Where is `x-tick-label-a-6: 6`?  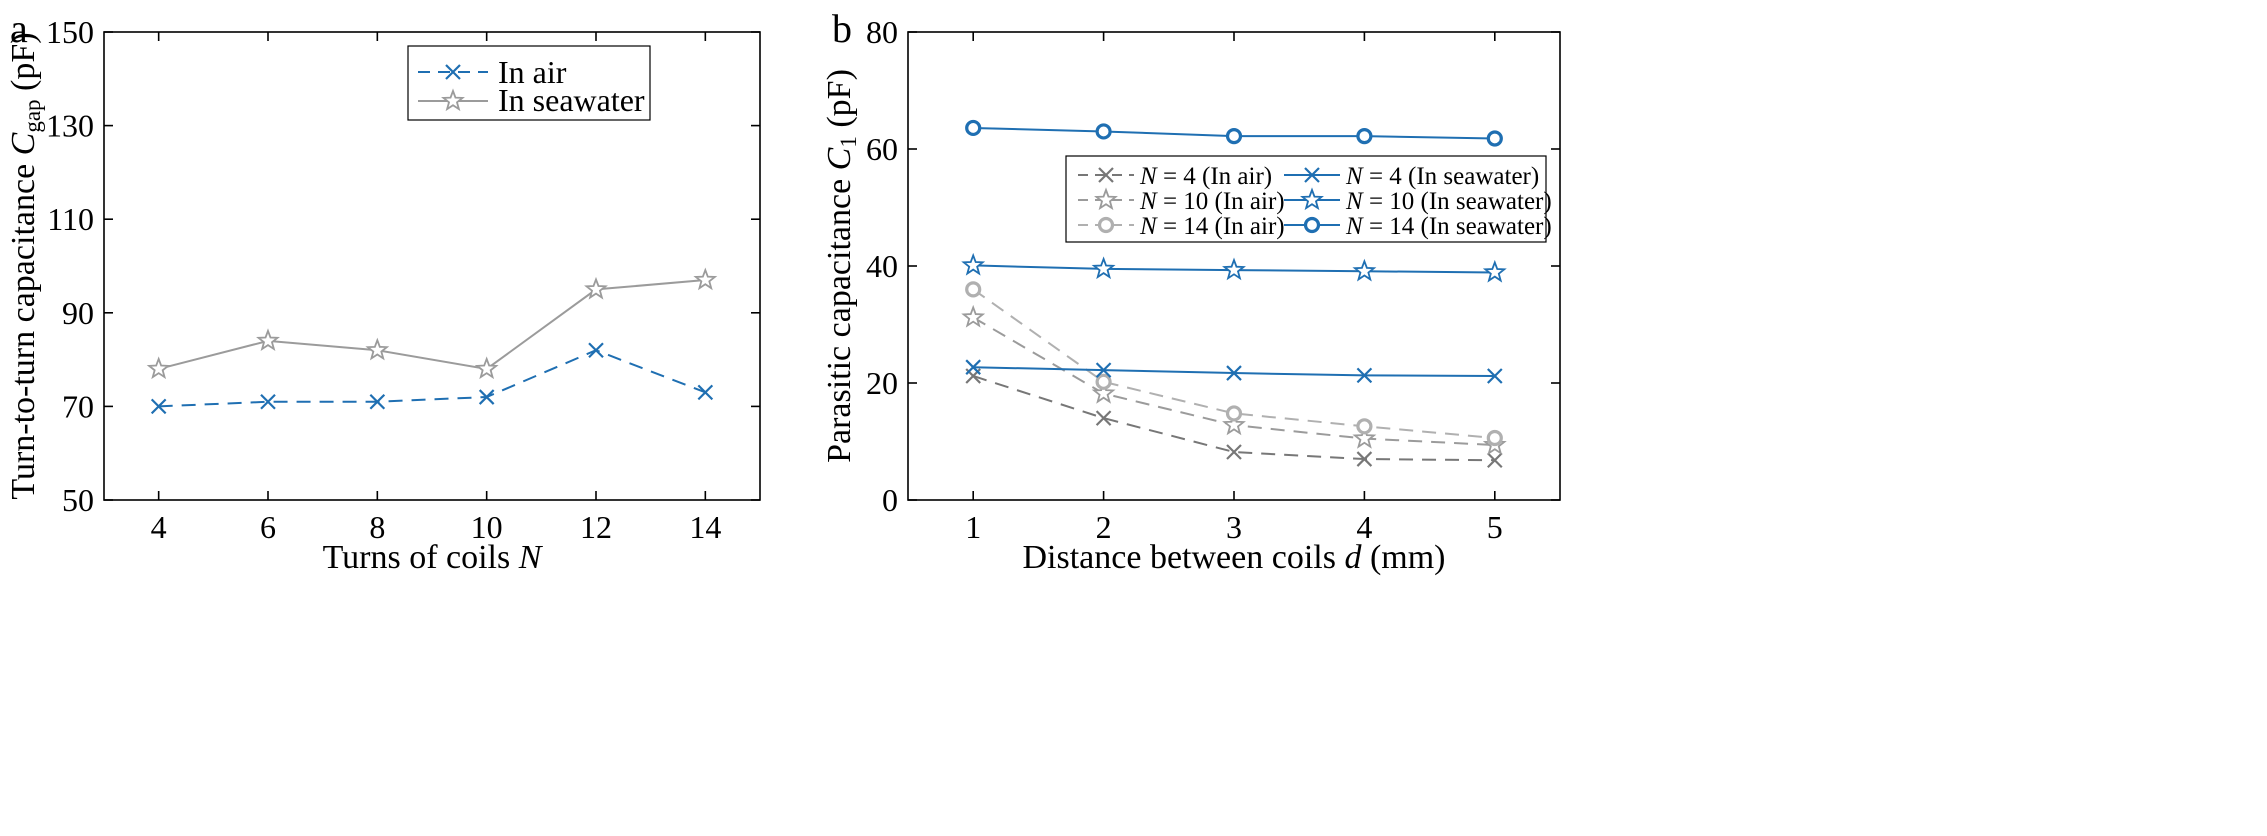
x-tick-label-a-6: 6 is located at coordinates (268, 527).